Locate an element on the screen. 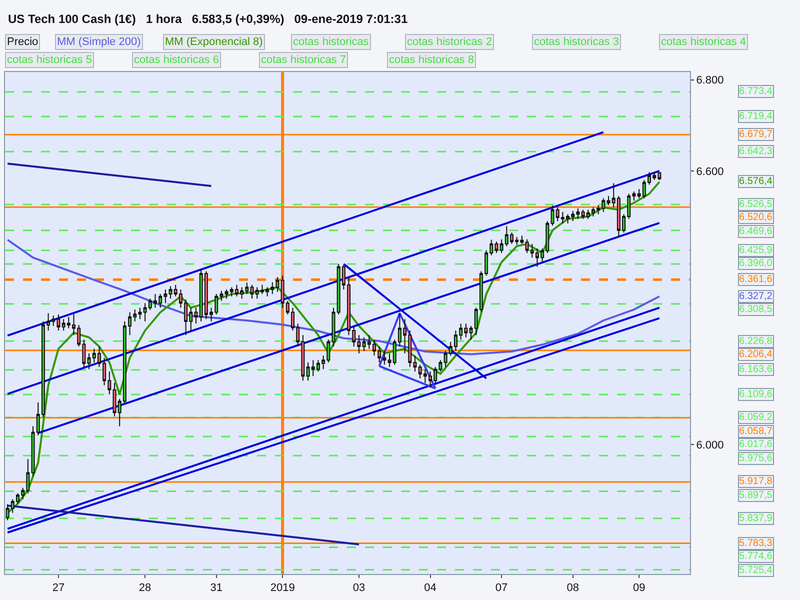  text: cotas historicas 3 is located at coordinates (576, 42).